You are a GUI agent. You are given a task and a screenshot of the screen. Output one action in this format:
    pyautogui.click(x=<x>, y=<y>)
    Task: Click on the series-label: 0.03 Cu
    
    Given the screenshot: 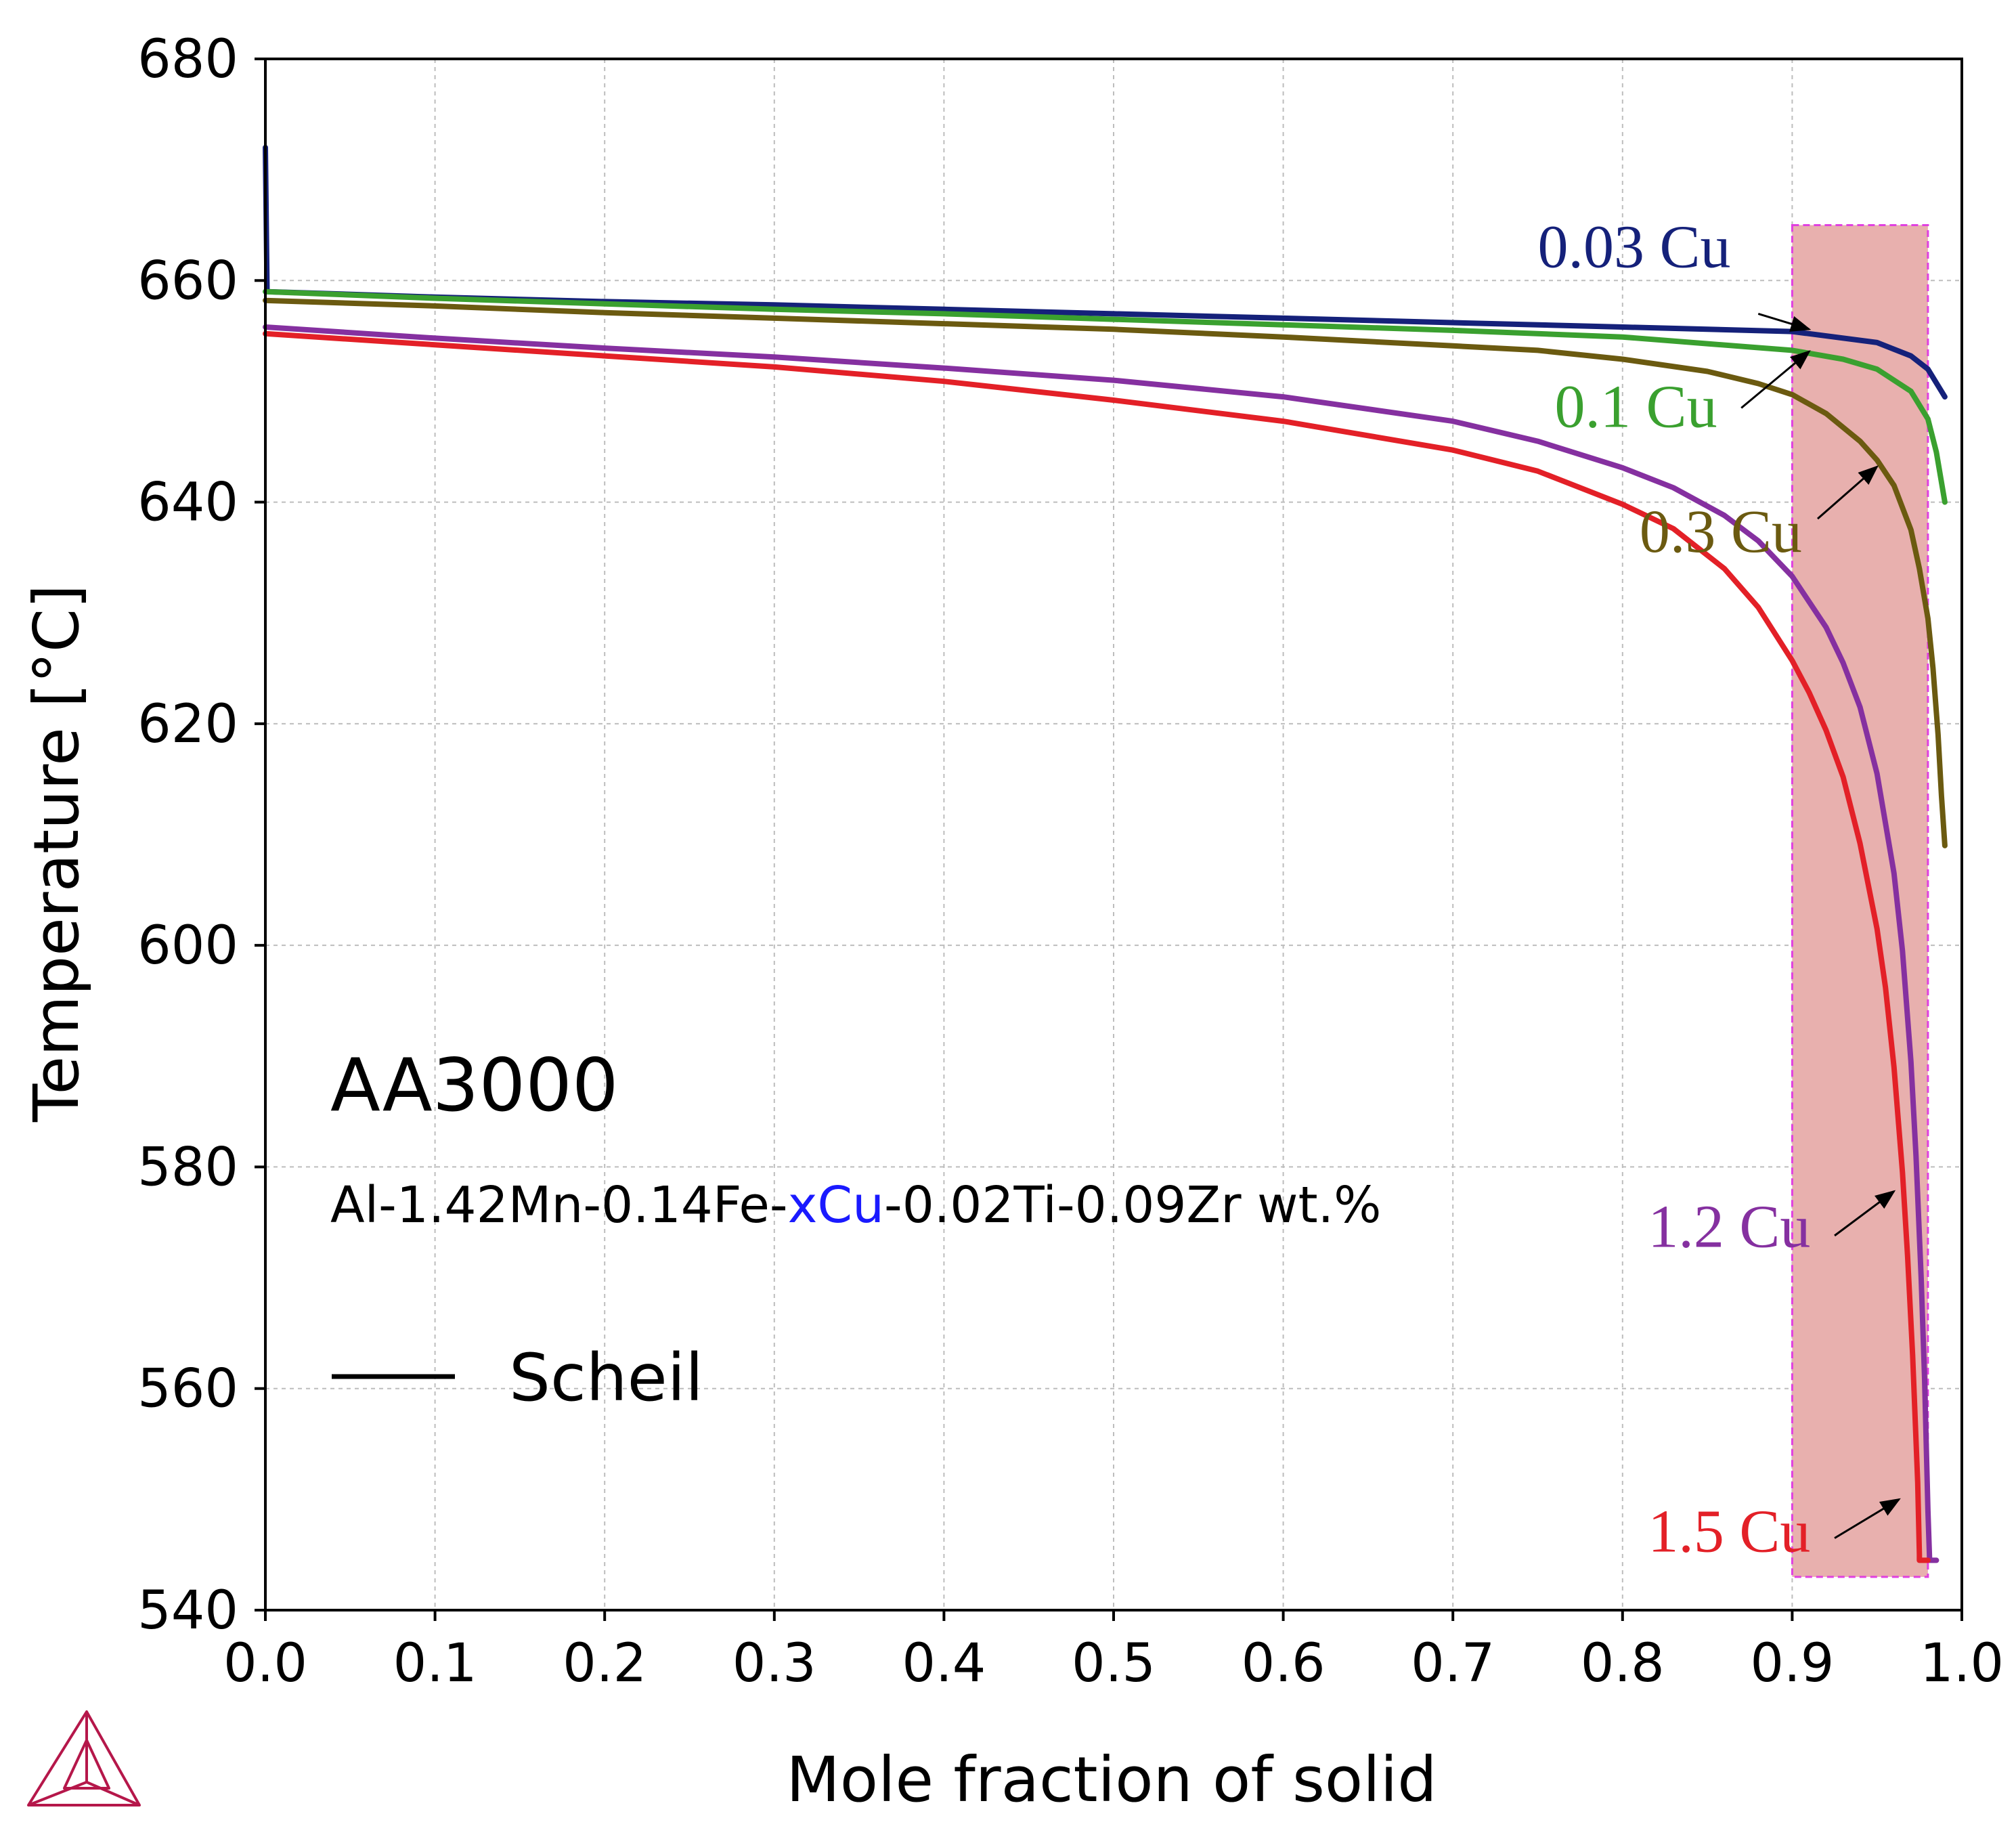 What is the action you would take?
    pyautogui.click(x=1635, y=248)
    